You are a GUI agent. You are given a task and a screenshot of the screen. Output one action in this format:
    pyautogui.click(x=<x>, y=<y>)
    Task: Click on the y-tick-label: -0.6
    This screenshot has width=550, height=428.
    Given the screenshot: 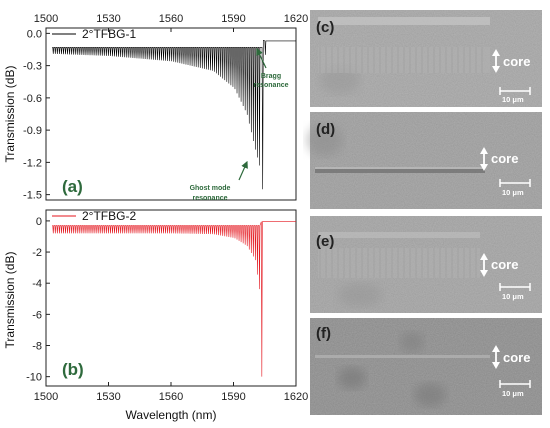 What is the action you would take?
    pyautogui.click(x=32, y=99)
    